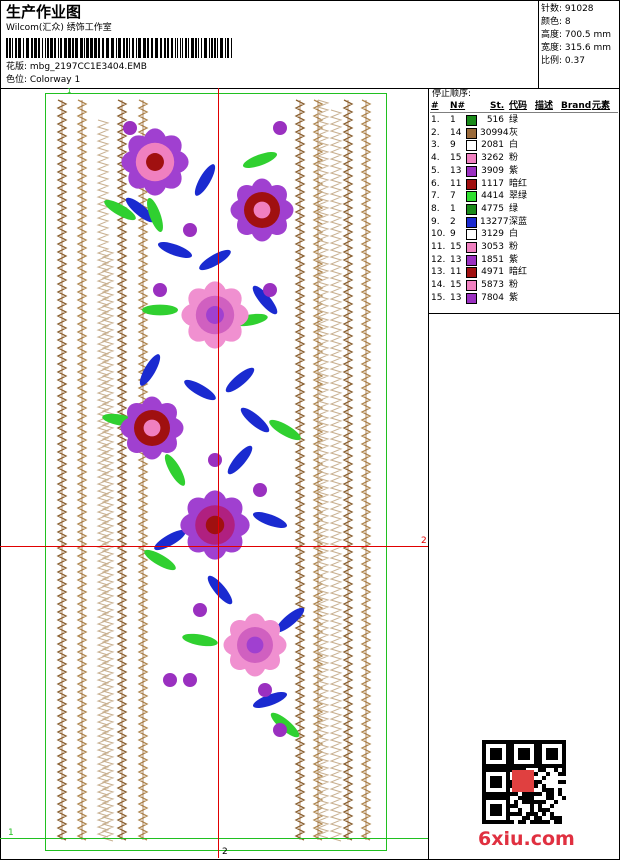 This screenshot has width=620, height=860. Describe the element at coordinates (453, 234) in the screenshot. I see `needle: 9` at that location.